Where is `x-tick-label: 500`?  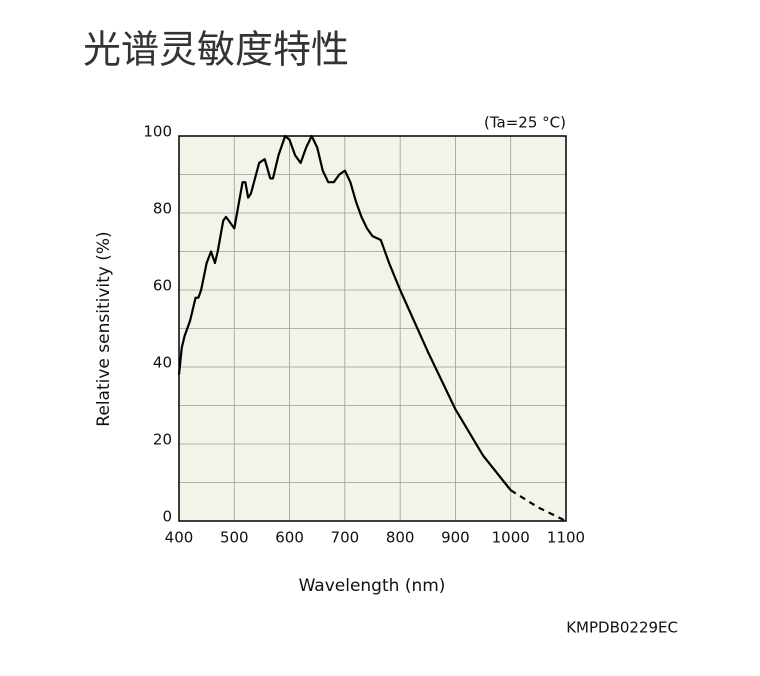 x-tick-label: 500 is located at coordinates (234, 538).